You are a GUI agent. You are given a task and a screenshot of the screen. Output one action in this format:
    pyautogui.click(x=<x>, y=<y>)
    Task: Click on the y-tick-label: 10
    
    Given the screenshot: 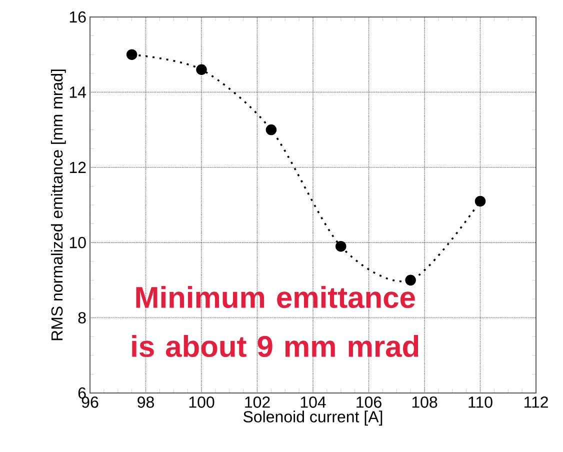 What is the action you would take?
    pyautogui.click(x=78, y=242)
    